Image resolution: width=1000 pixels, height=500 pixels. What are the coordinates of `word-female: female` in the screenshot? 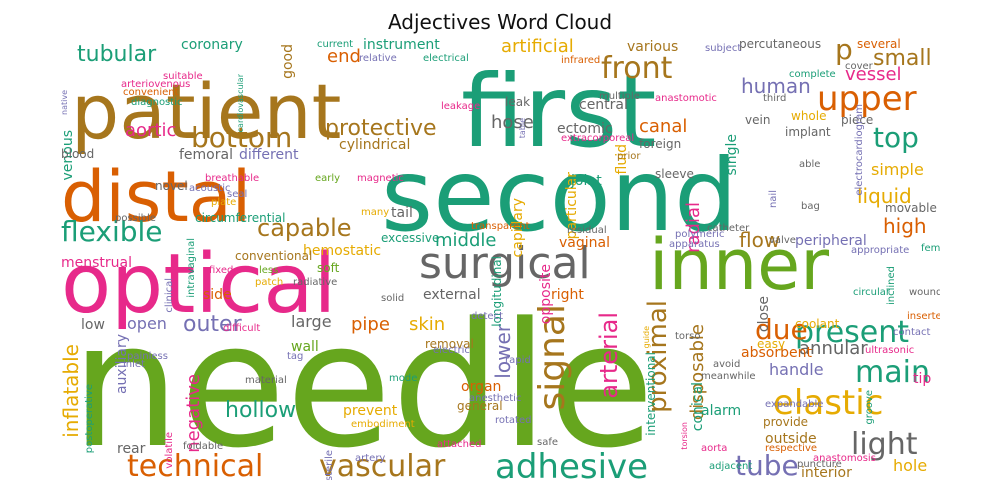 It's located at (930, 249).